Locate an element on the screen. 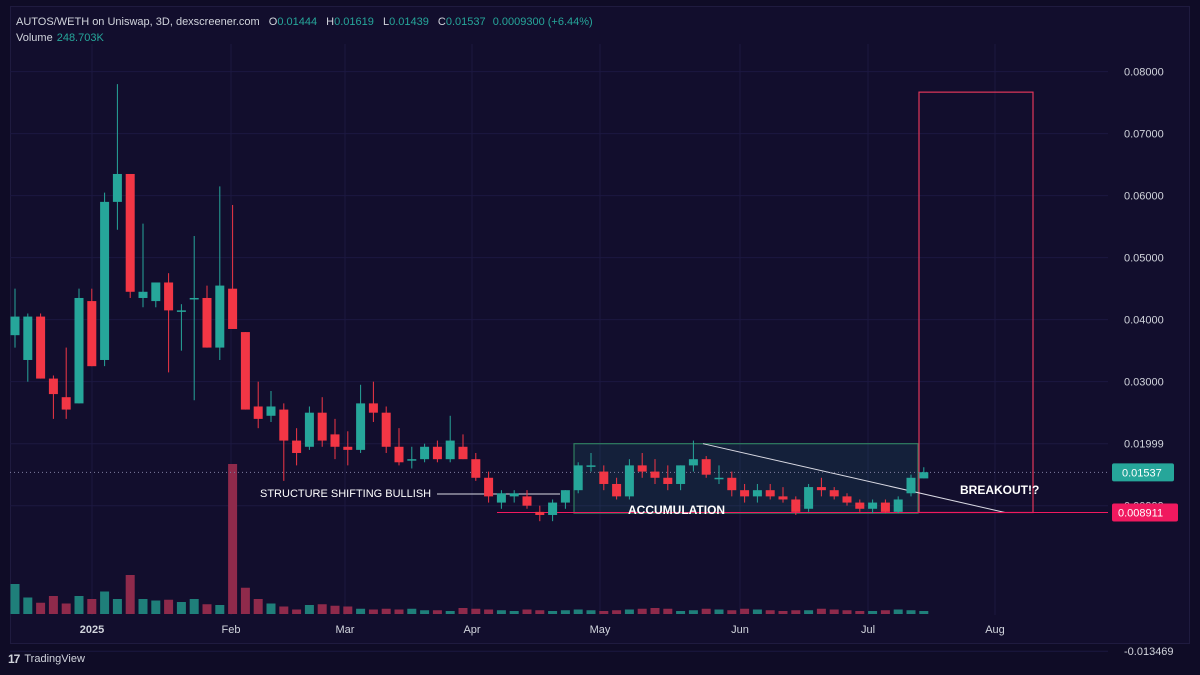 The image size is (1200, 675). price-tags: 0.01537 0.008911 is located at coordinates (1145, 492).